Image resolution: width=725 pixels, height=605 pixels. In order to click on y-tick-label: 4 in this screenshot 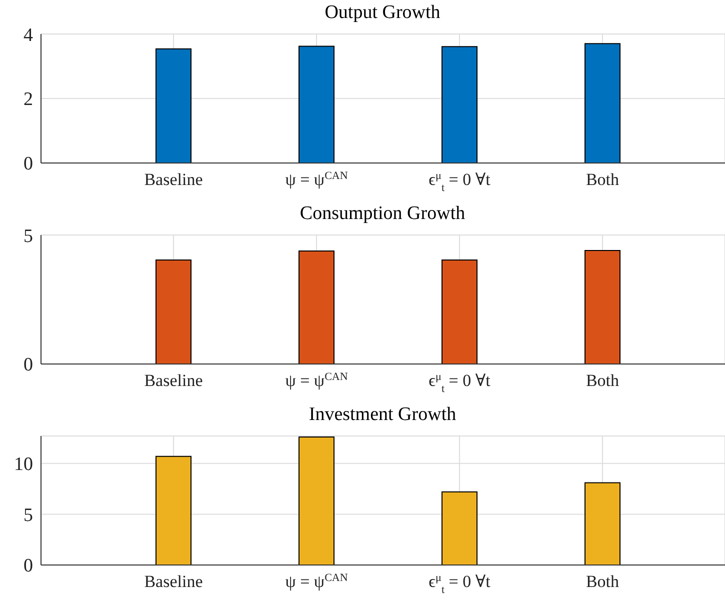, I will do `click(29, 35)`.